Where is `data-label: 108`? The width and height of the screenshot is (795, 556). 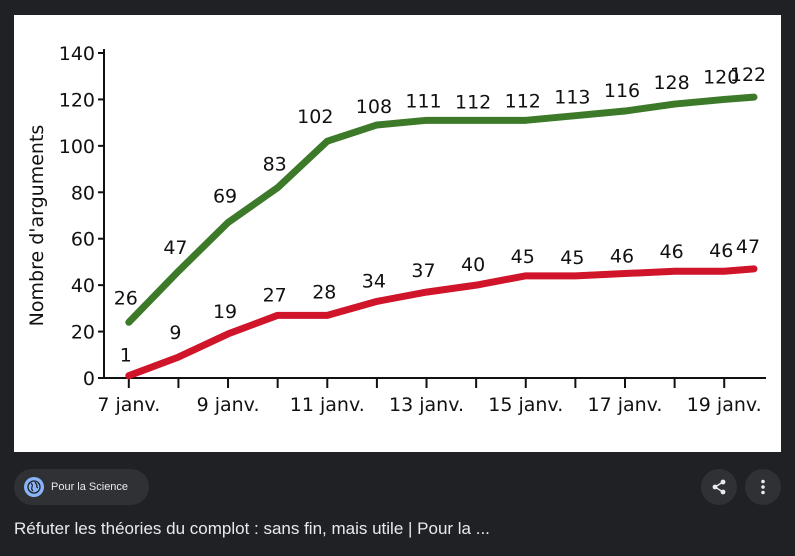
data-label: 108 is located at coordinates (374, 107).